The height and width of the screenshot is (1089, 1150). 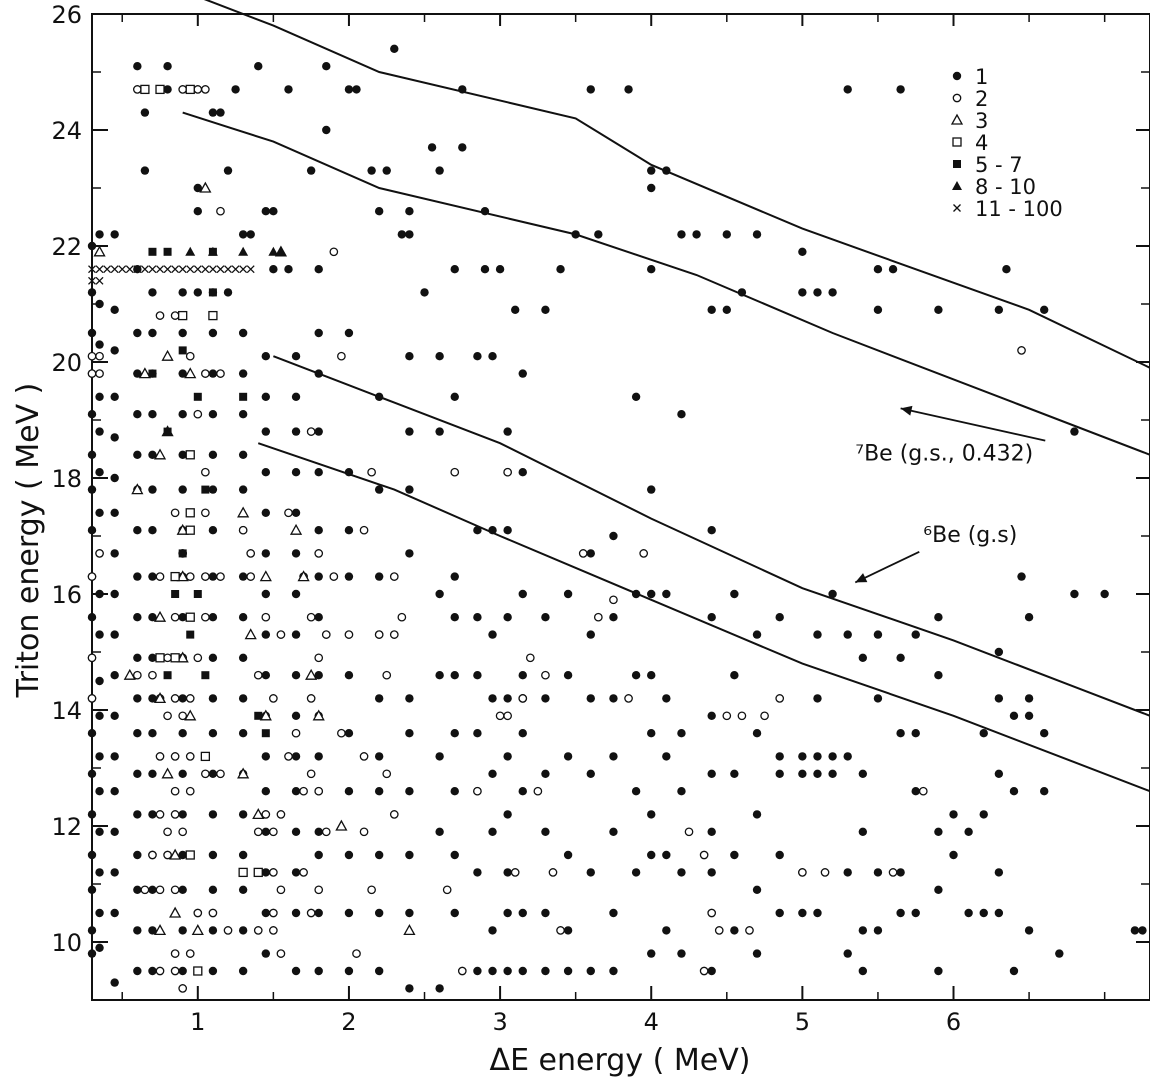 What do you see at coordinates (66, 711) in the screenshot?
I see `y-tick-label: 14` at bounding box center [66, 711].